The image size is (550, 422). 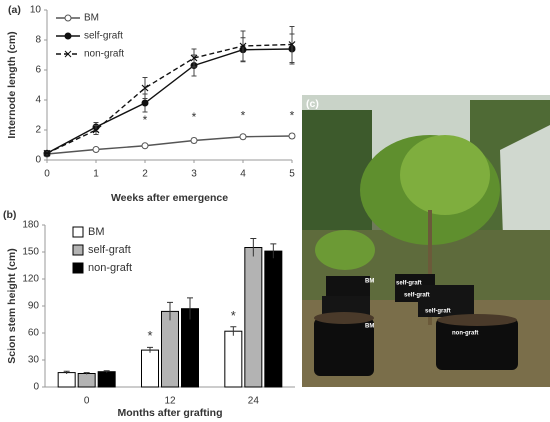 What do you see at coordinates (36, 10) in the screenshot?
I see `y-tick-label: 10` at bounding box center [36, 10].